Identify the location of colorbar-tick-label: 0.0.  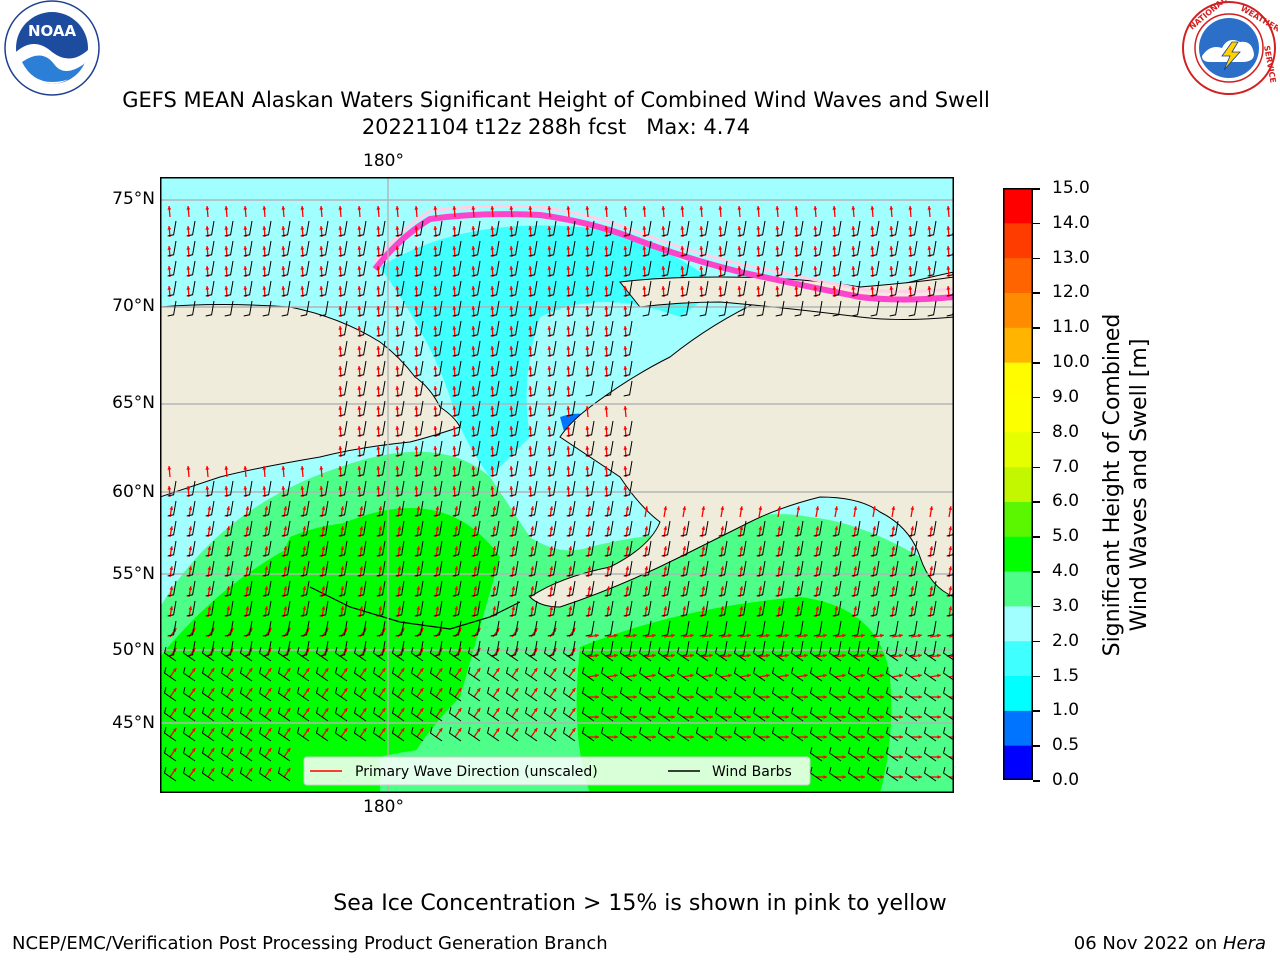
(1066, 780).